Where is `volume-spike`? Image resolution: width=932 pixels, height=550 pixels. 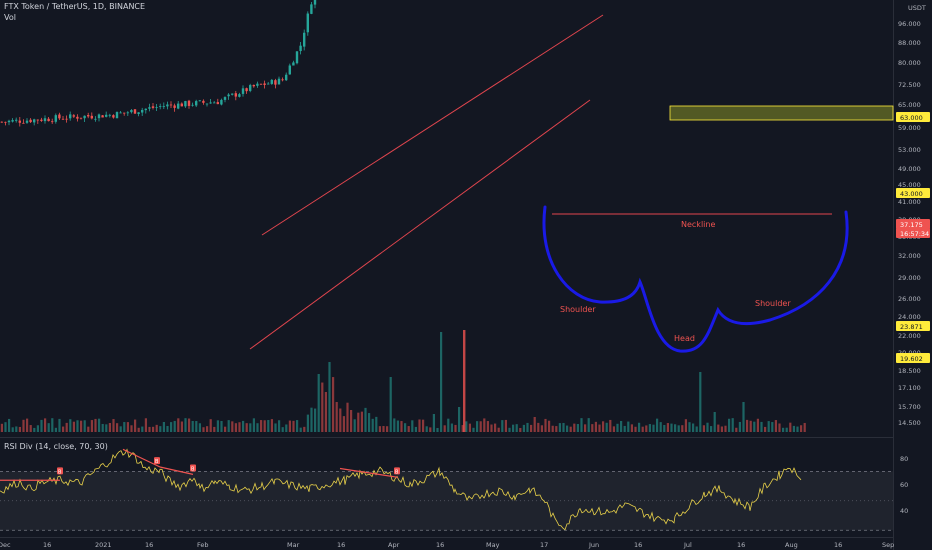
volume-spike is located at coordinates (464, 381).